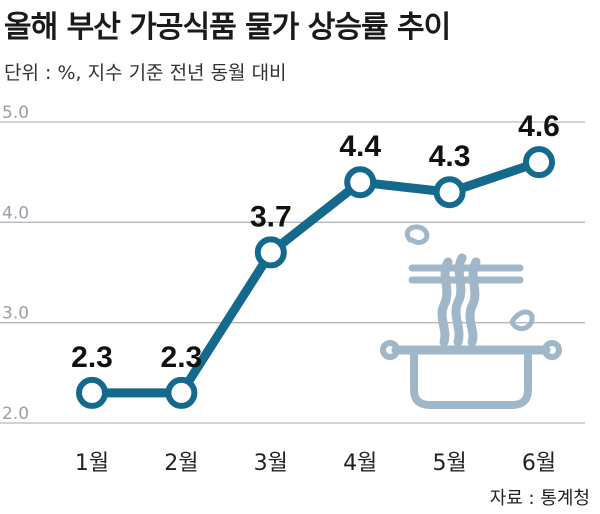 The width and height of the screenshot is (600, 514). I want to click on source-note: 자료 : 통계청, so click(539, 498).